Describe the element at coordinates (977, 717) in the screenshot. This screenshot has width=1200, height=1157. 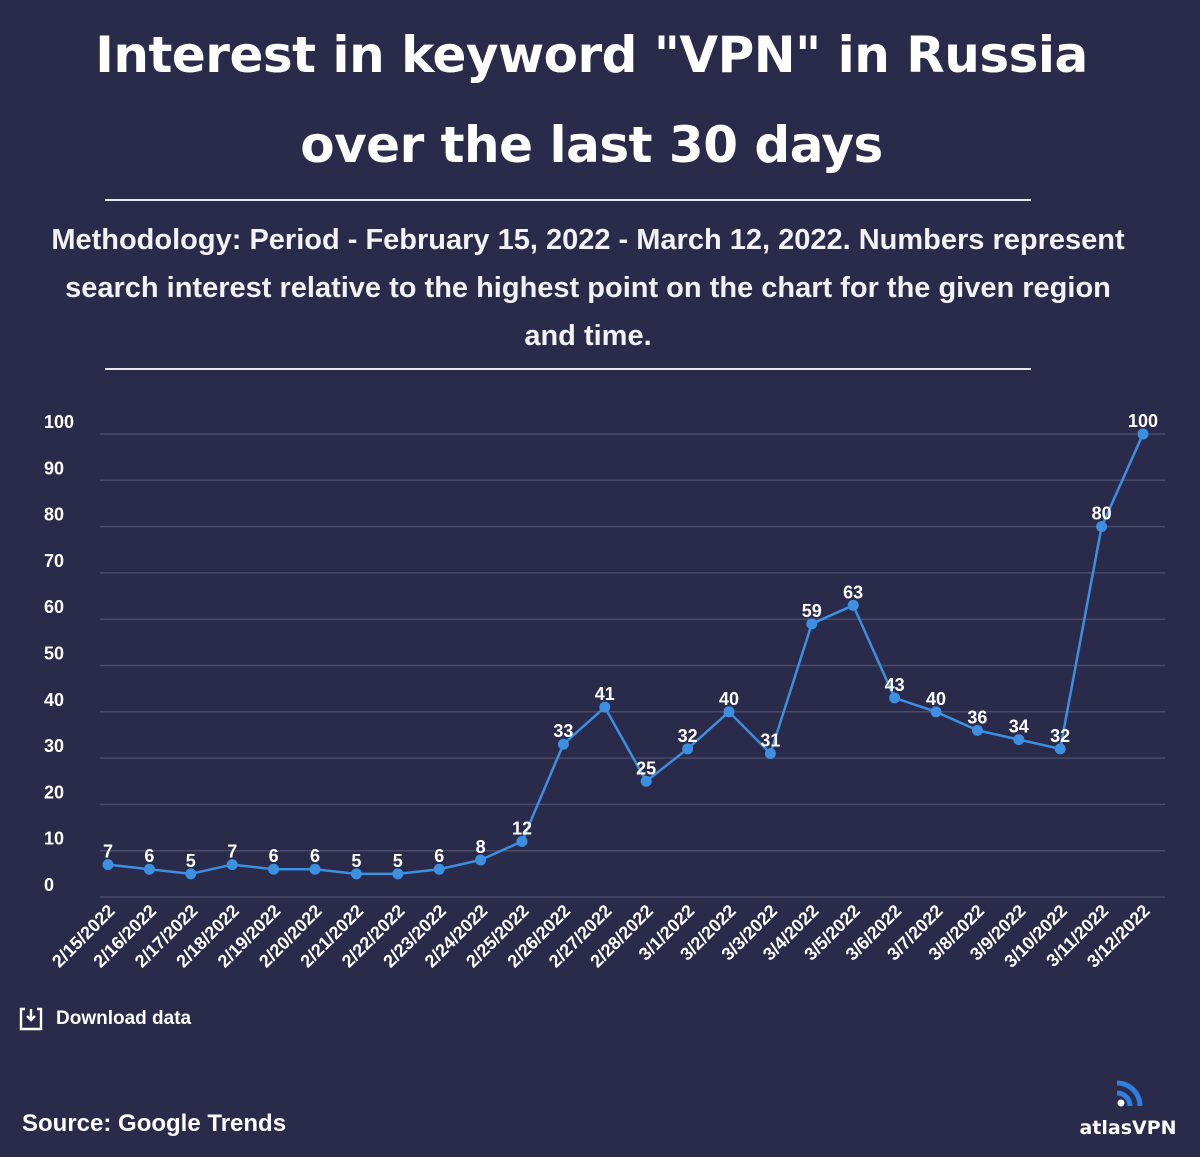
I see `data-label: 36` at that location.